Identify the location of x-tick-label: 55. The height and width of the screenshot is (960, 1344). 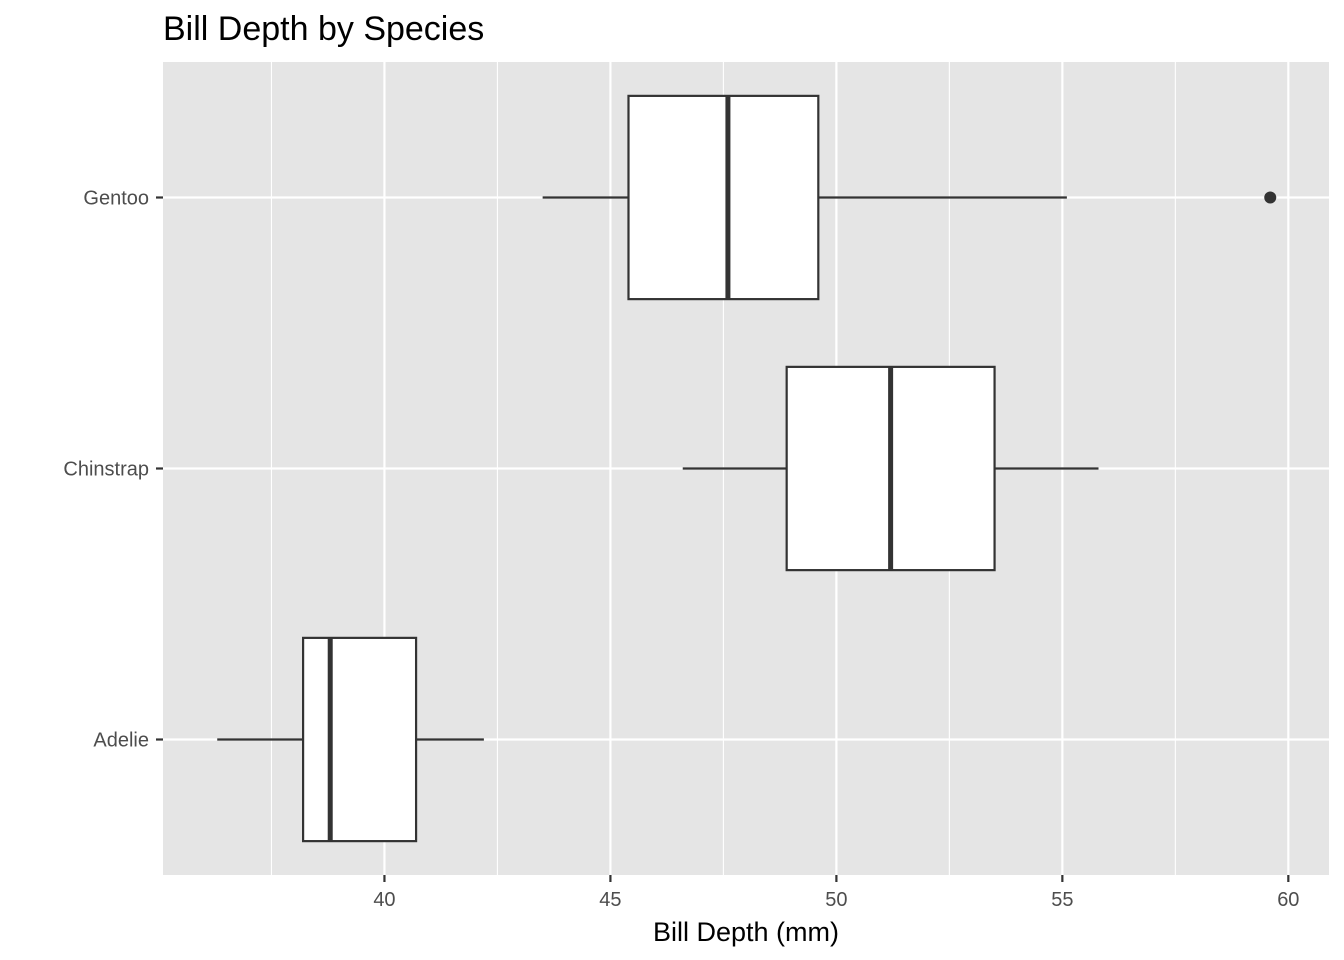
(1062, 900).